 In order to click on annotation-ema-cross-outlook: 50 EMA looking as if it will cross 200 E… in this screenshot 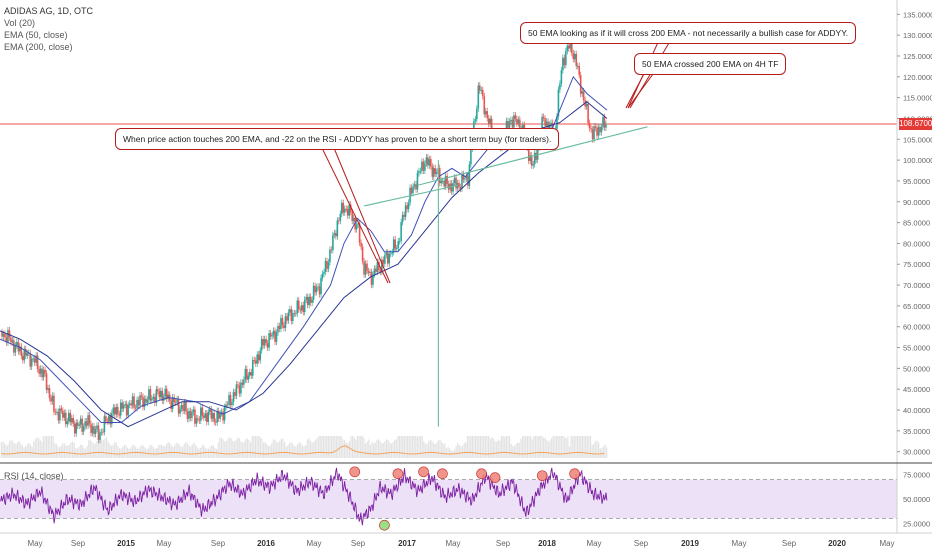, I will do `click(688, 33)`.